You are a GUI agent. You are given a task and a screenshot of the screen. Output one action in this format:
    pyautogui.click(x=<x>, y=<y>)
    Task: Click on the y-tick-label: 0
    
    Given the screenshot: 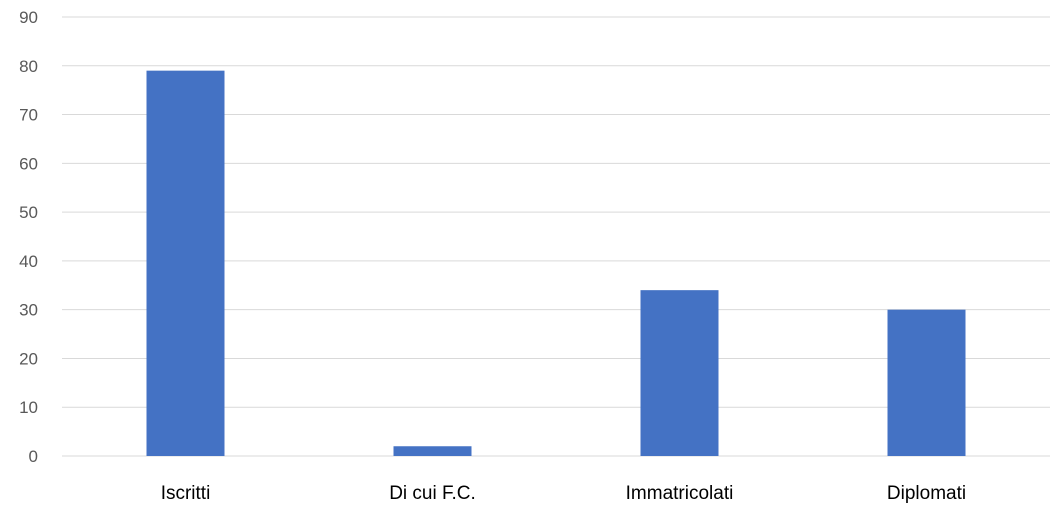 What is the action you would take?
    pyautogui.click(x=33, y=456)
    